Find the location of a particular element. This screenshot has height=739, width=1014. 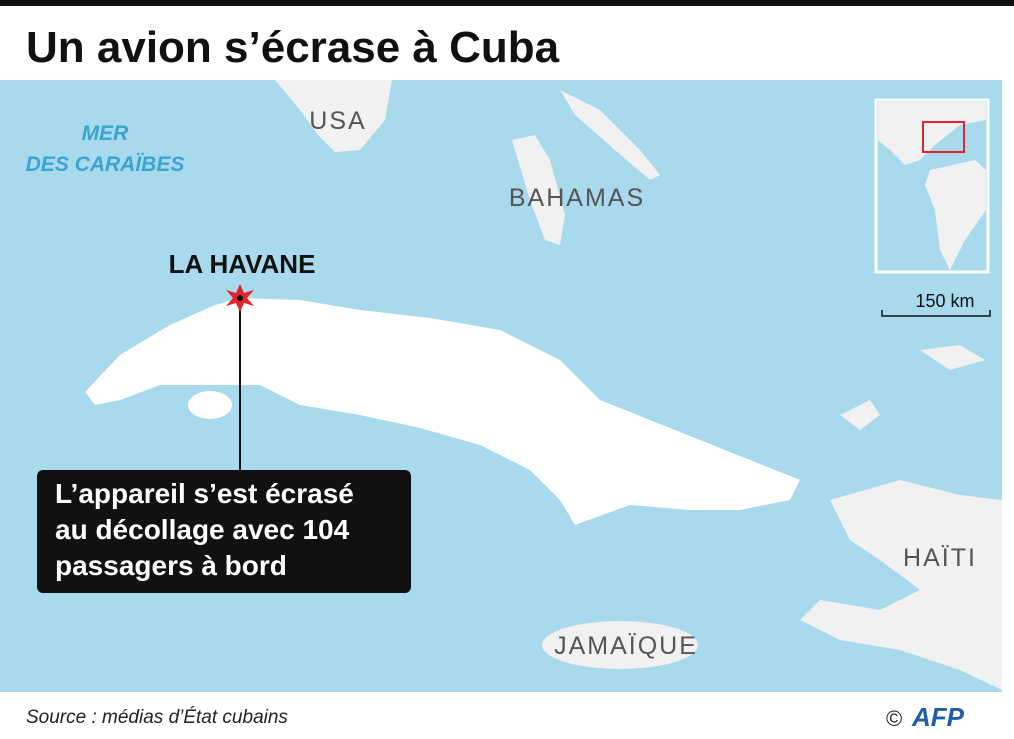

logo: AFP is located at coordinates (938, 717).